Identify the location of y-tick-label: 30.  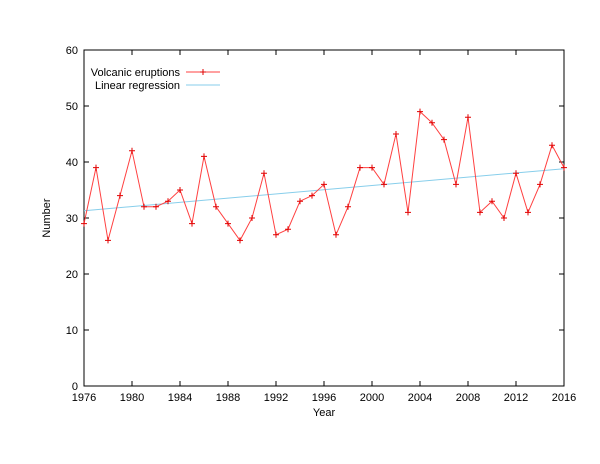
(72, 219).